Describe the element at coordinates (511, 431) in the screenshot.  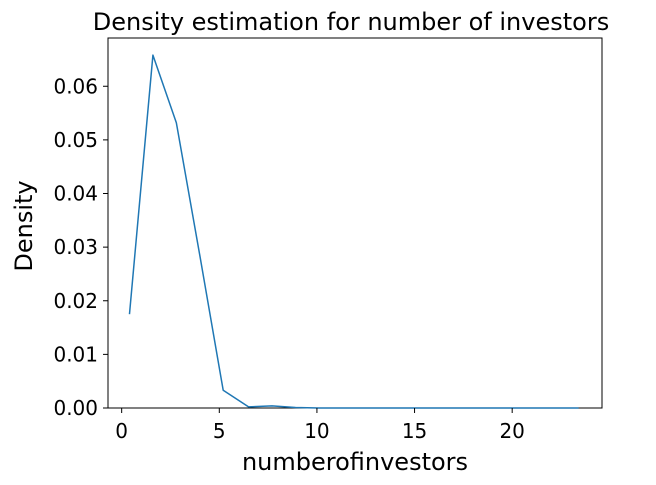
I see `x-tick-label: 20` at that location.